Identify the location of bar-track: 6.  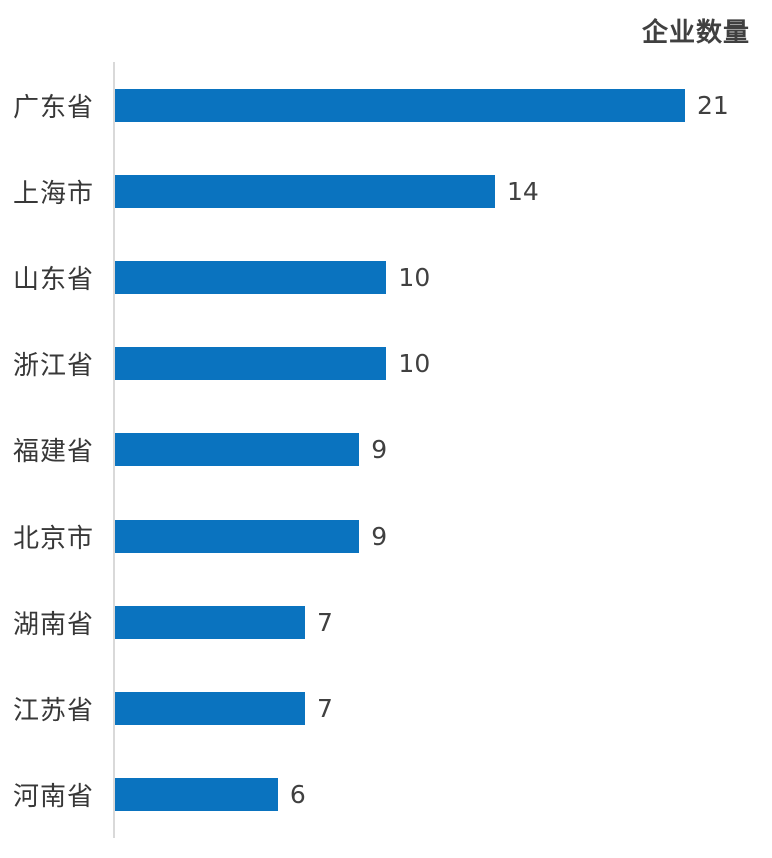
(442, 794).